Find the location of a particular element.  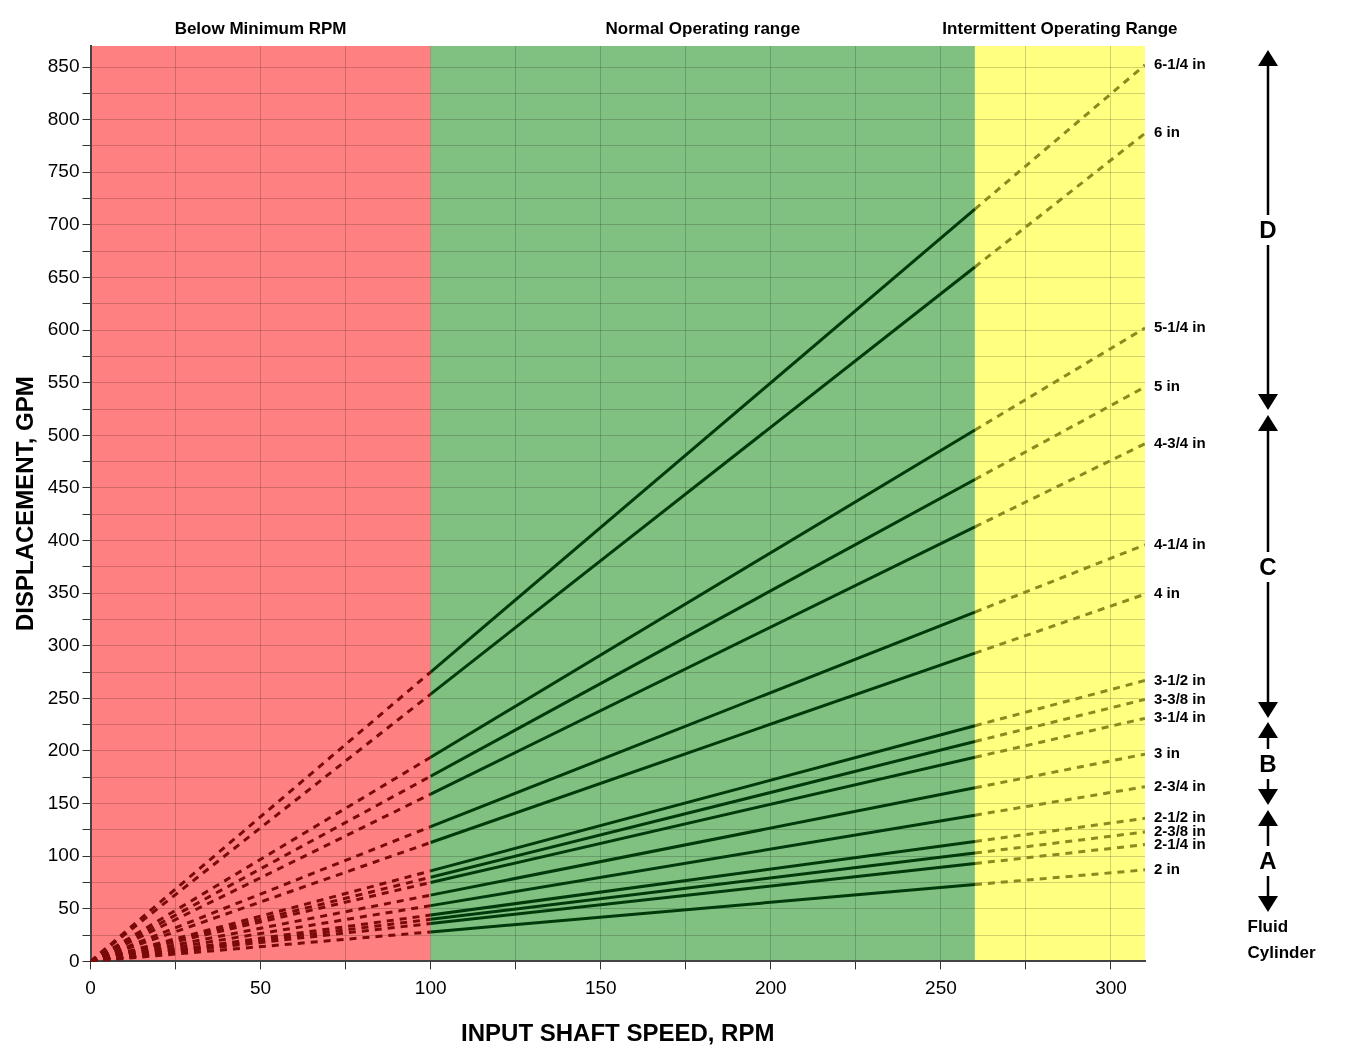

x-tick-label: 0 is located at coordinates (90, 988).